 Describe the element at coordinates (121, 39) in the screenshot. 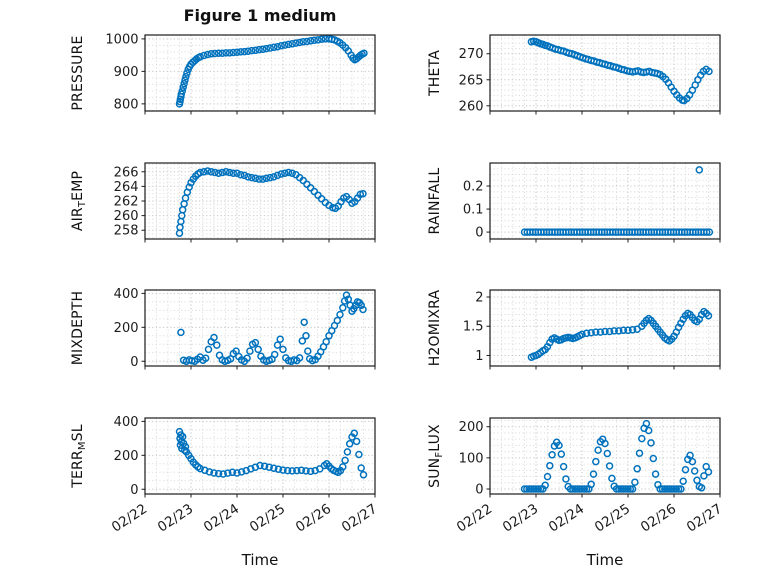

I see `svg-text: 1000` at that location.